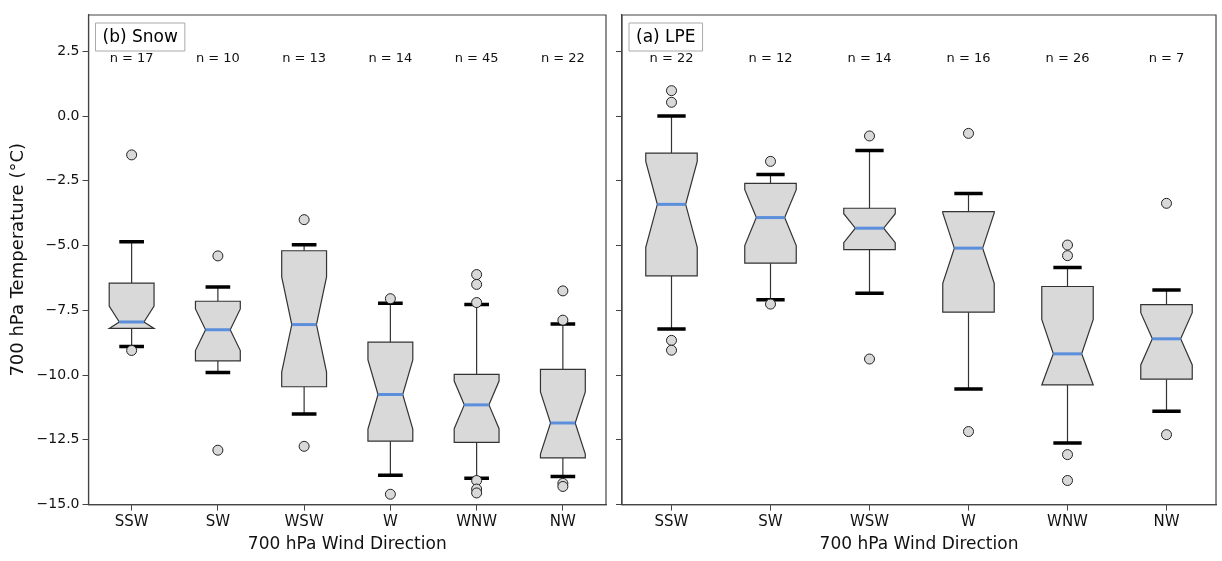 This screenshot has height=561, width=1222. I want to click on annotation: n = 10, so click(217, 58).